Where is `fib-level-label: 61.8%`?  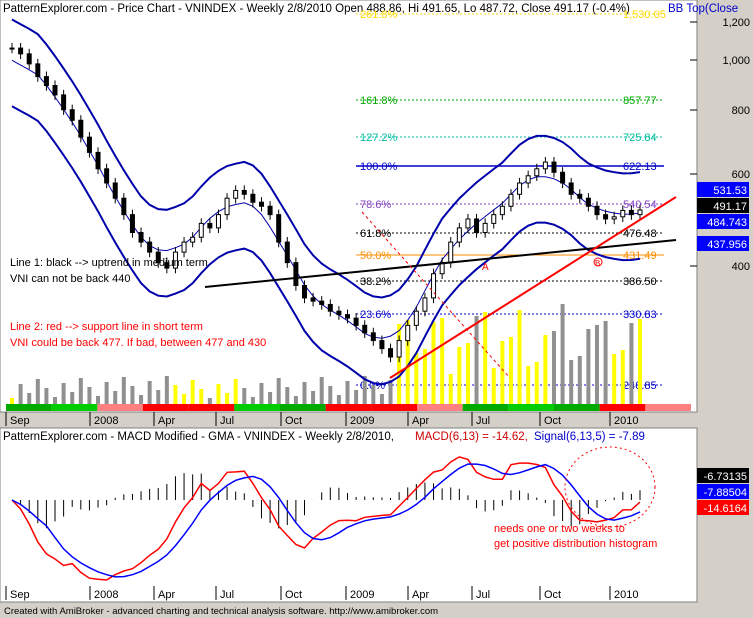 fib-level-label: 61.8% is located at coordinates (375, 234).